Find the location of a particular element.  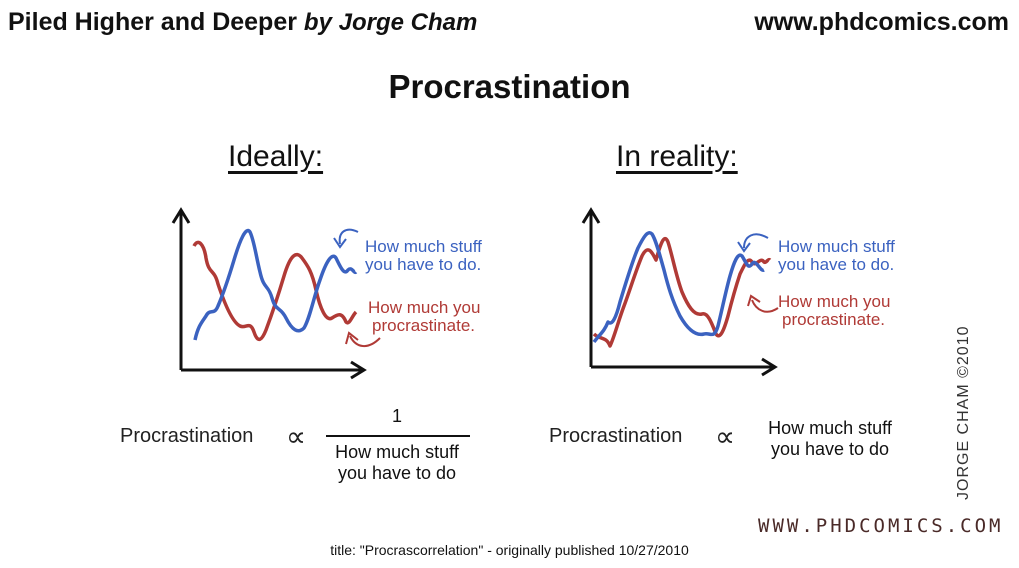

reality-blue-label-line1: How much stuff is located at coordinates (836, 246).